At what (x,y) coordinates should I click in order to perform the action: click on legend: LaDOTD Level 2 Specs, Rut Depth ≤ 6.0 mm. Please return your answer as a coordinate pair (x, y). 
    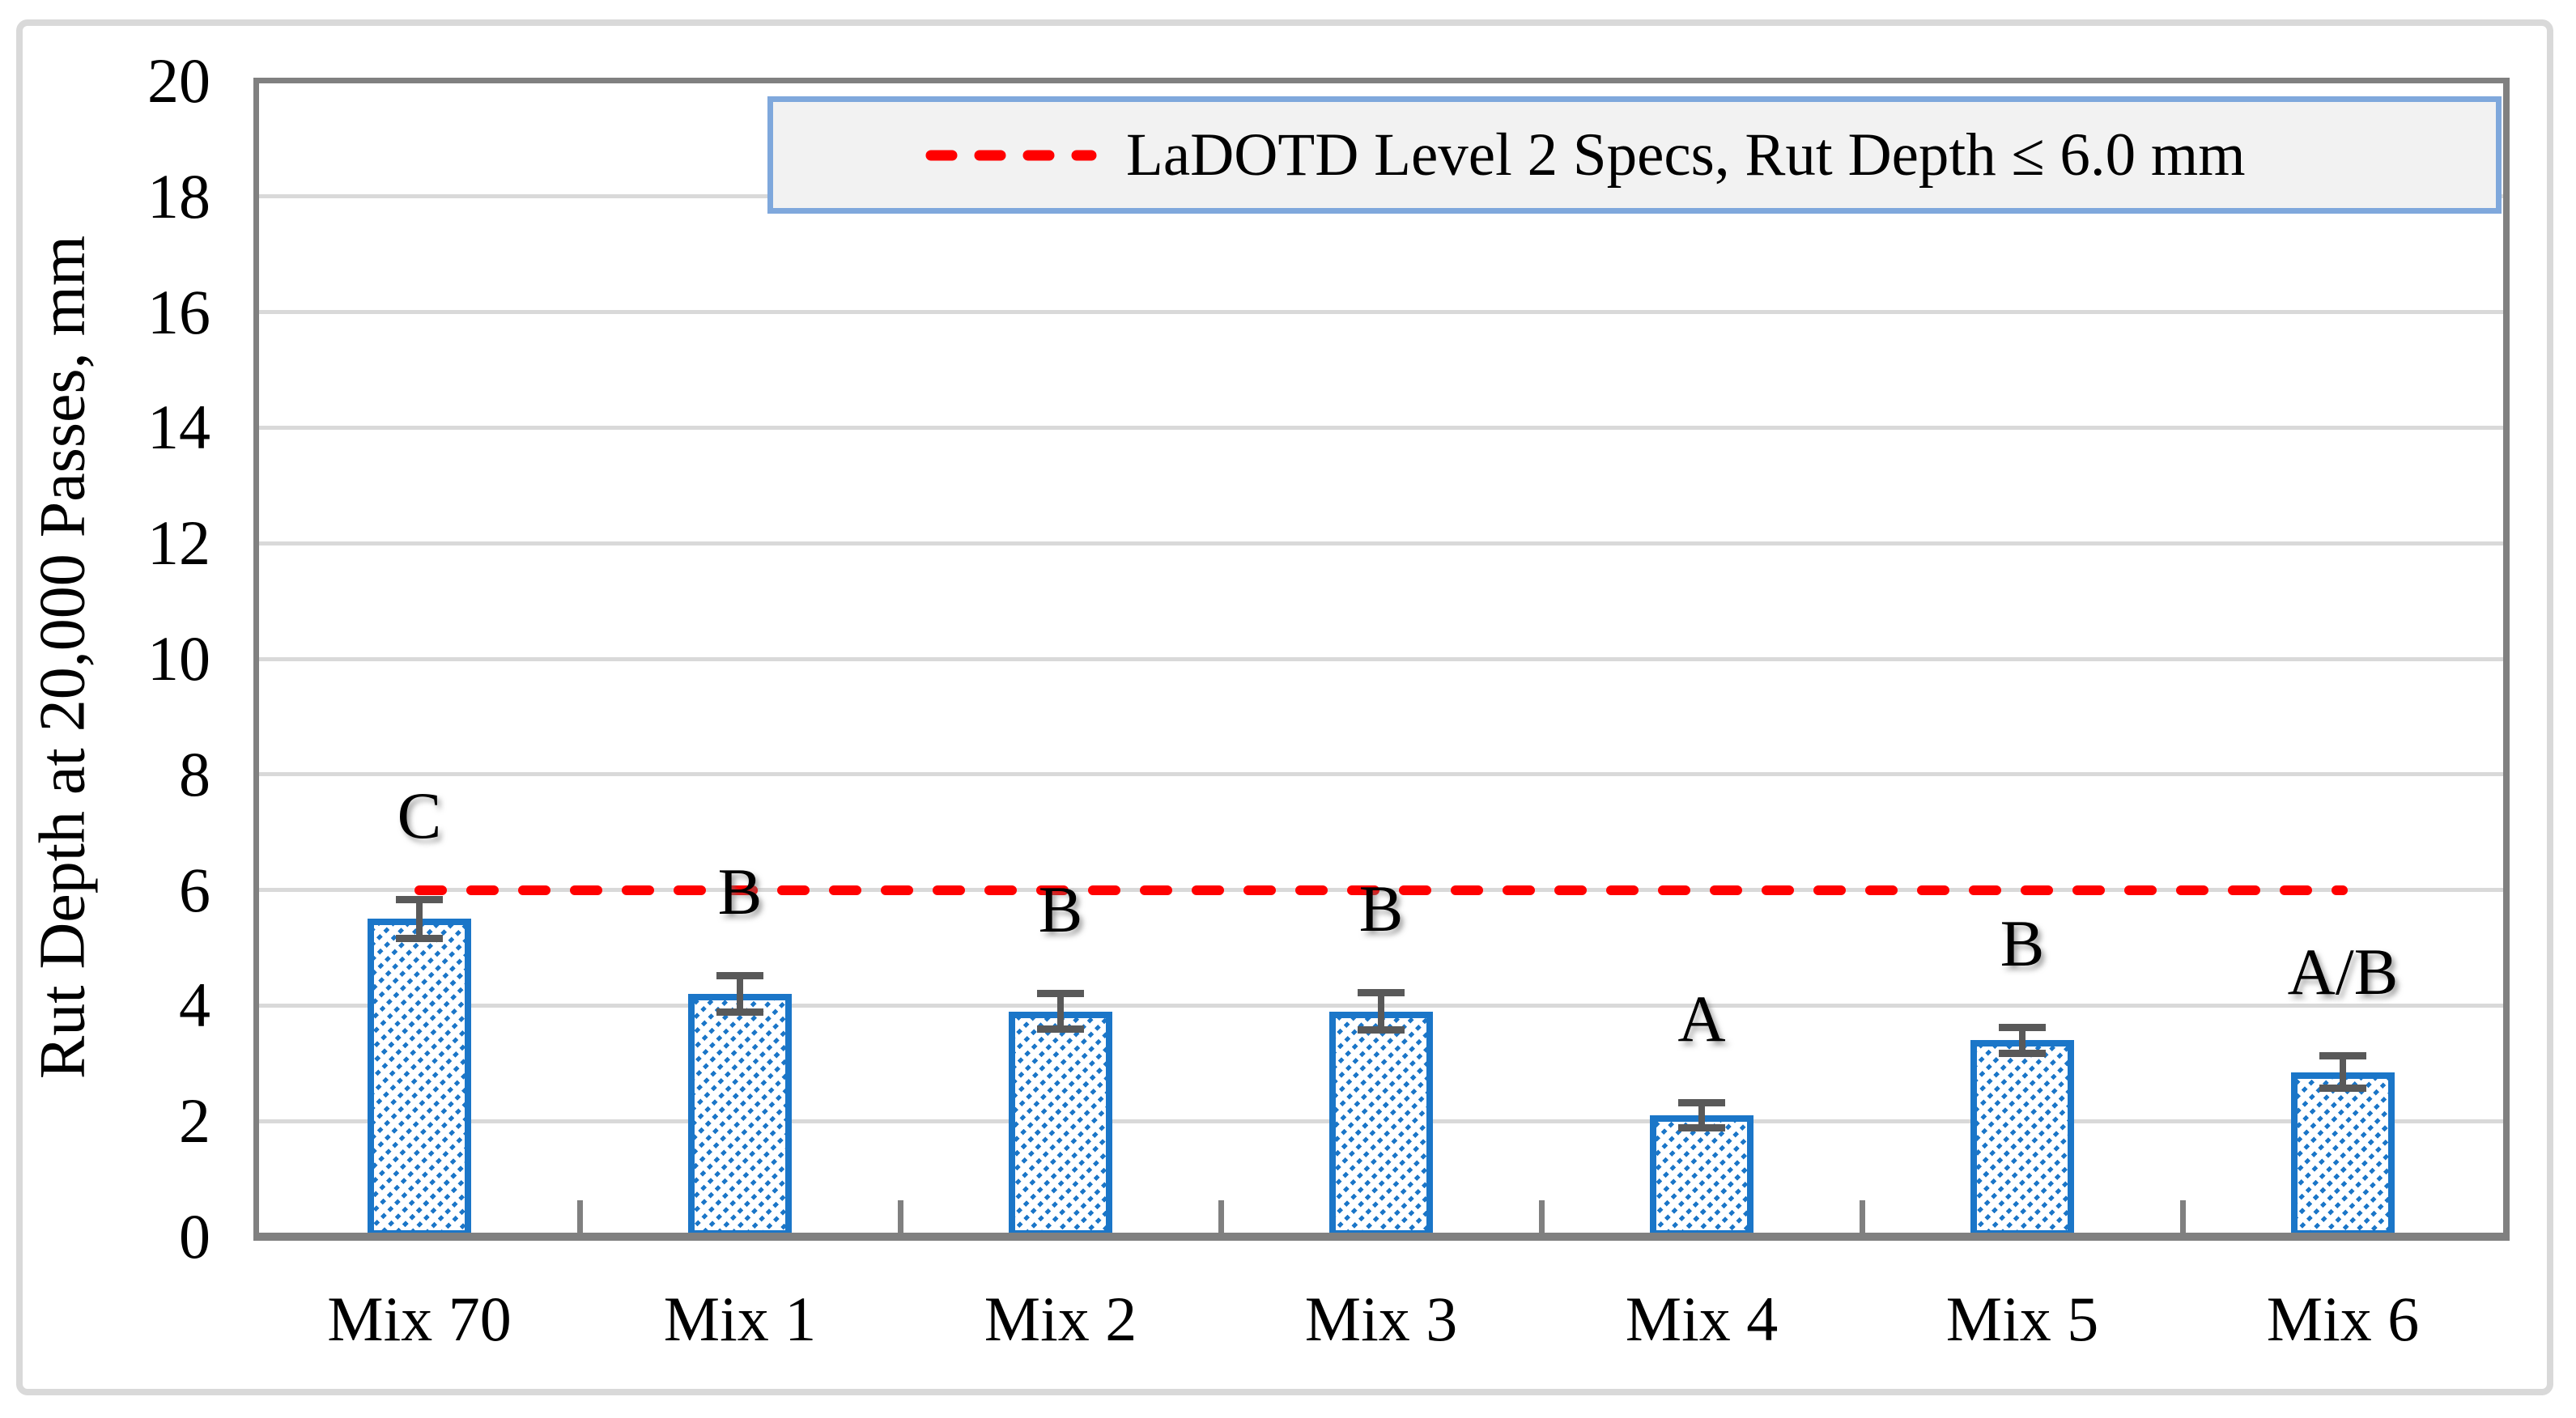
    Looking at the image, I should click on (1634, 155).